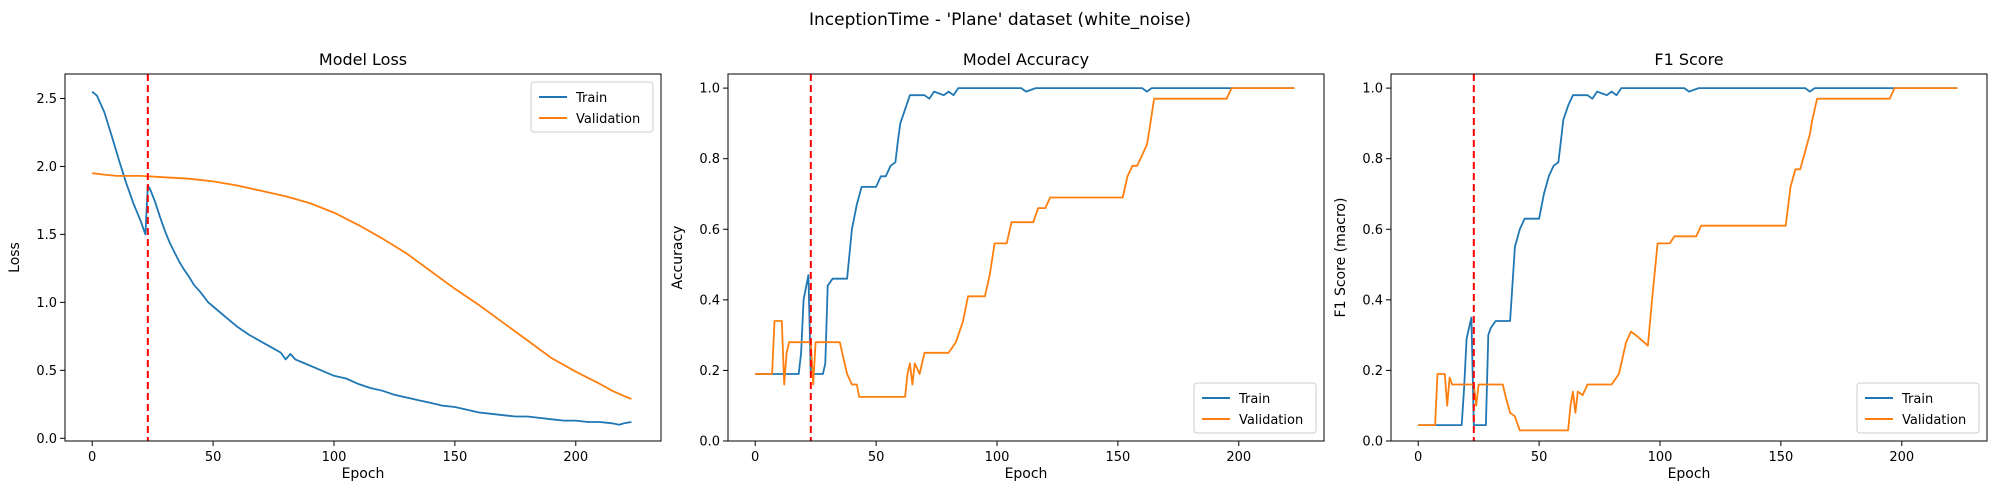  I want to click on y-axis-label: Accuracy, so click(678, 258).